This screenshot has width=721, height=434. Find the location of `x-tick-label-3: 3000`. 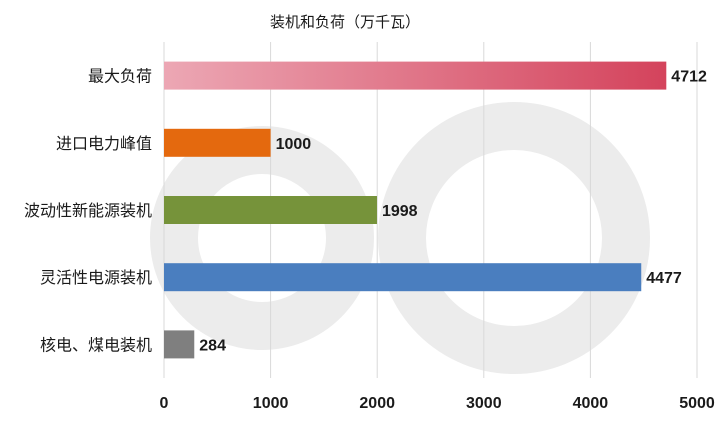

x-tick-label-3: 3000 is located at coordinates (484, 403).